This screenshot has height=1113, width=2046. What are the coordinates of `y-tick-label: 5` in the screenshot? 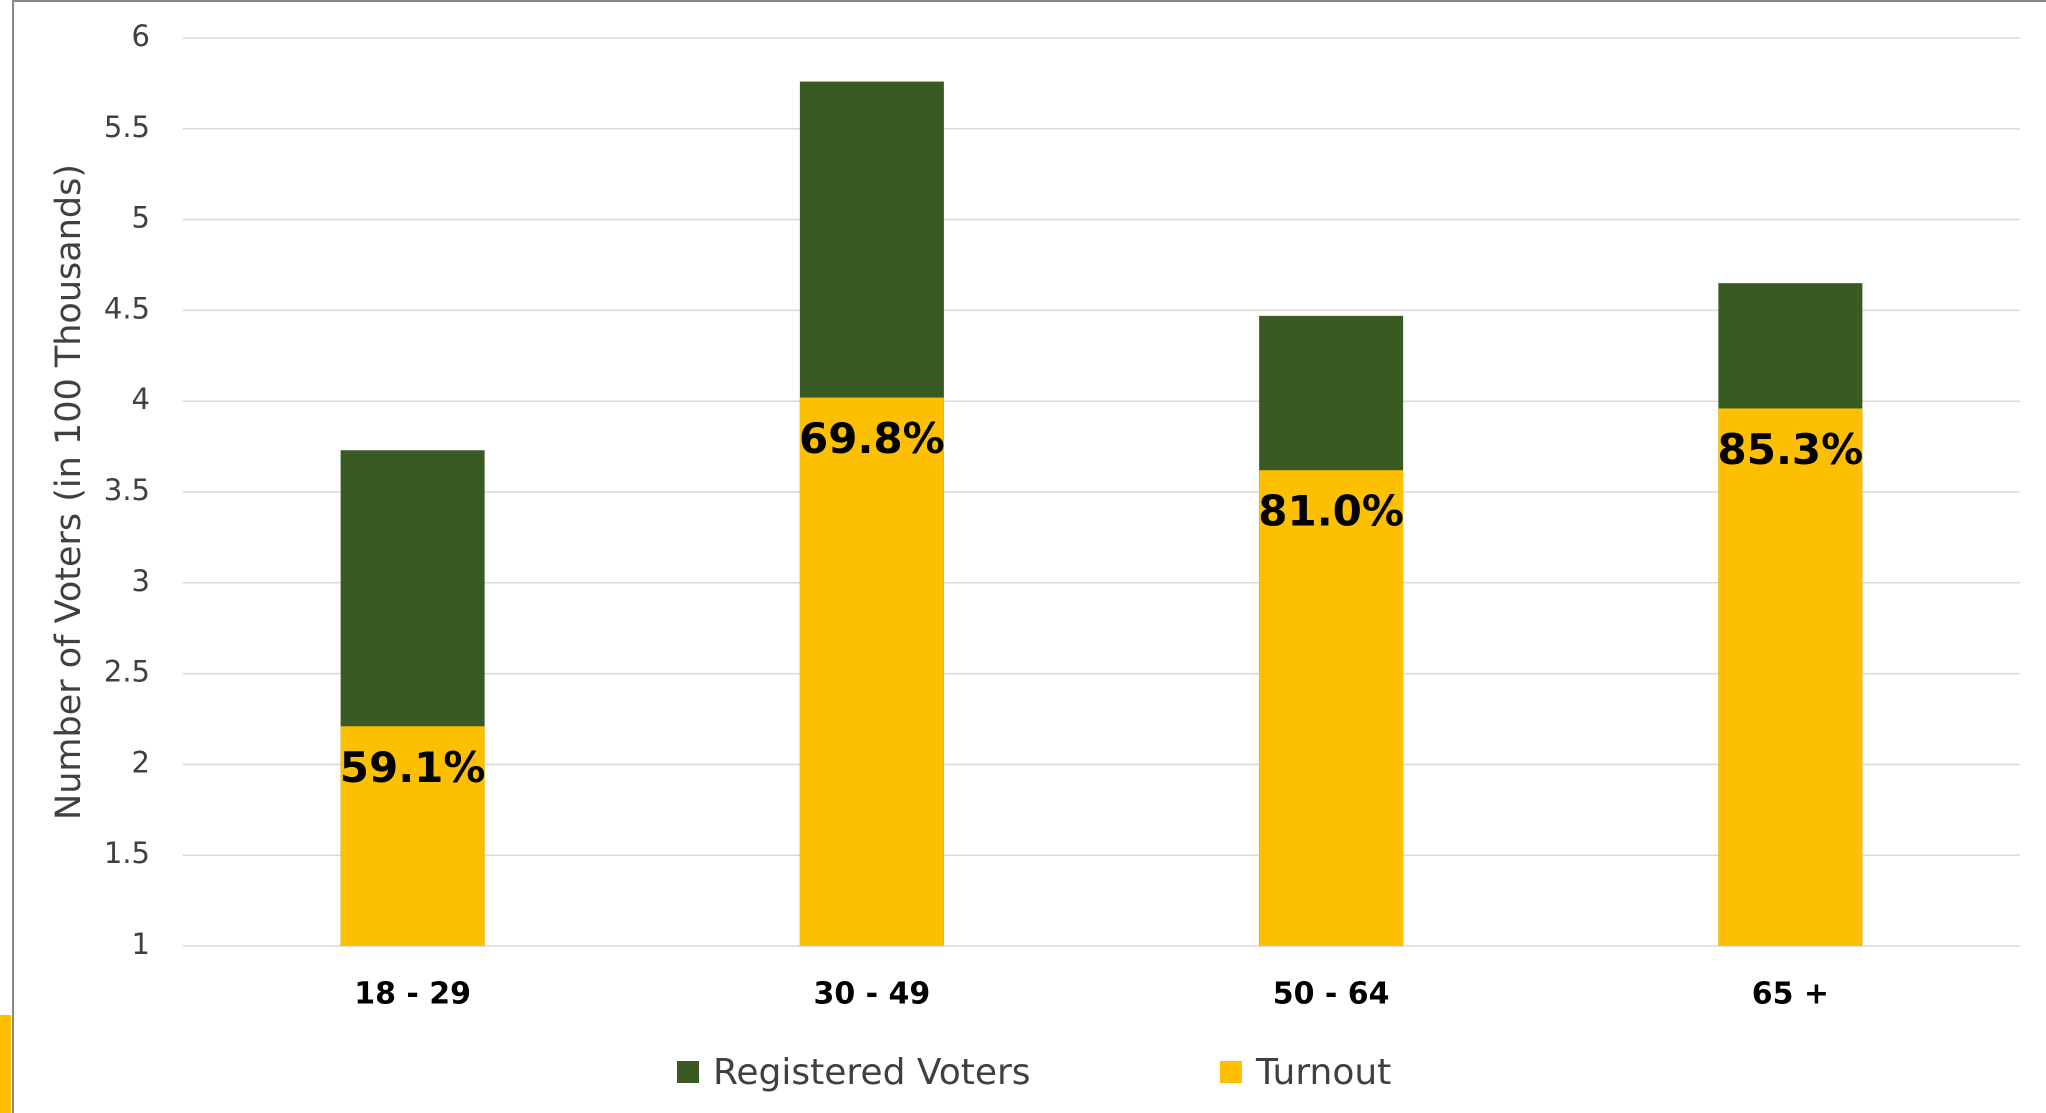 It's located at (141, 218).